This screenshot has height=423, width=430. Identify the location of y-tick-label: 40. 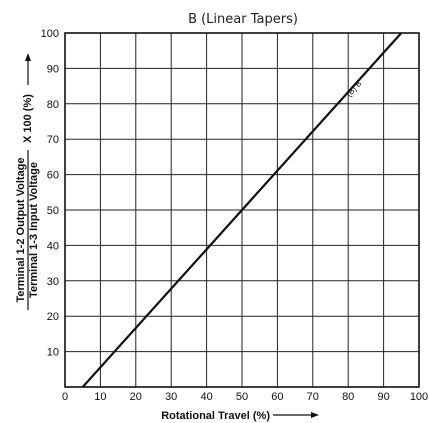
(53, 246).